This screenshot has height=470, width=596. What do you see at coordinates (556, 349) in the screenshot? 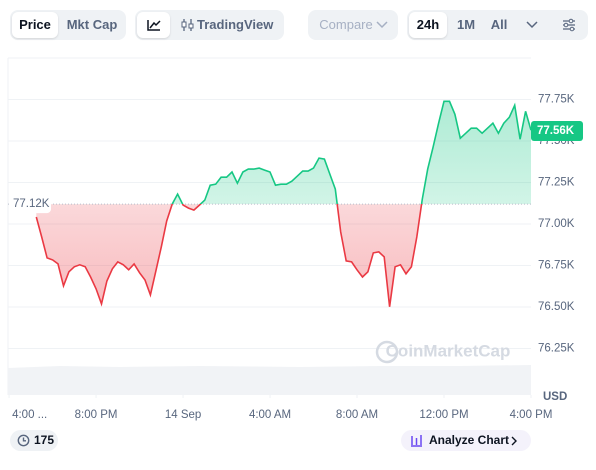
I see `y-tick-label: 76.25K` at bounding box center [556, 349].